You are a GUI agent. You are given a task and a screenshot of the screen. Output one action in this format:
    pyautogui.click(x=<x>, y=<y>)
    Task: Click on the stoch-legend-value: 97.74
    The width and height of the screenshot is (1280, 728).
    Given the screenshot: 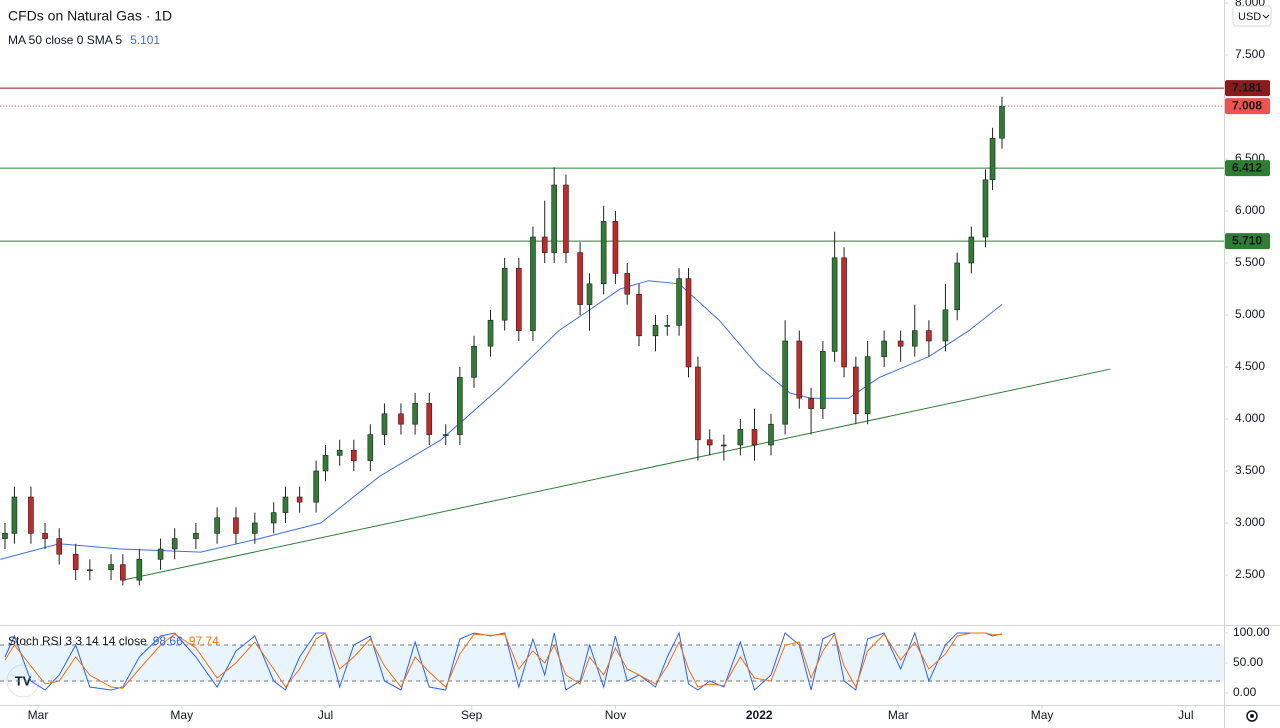 What is the action you would take?
    pyautogui.click(x=204, y=641)
    